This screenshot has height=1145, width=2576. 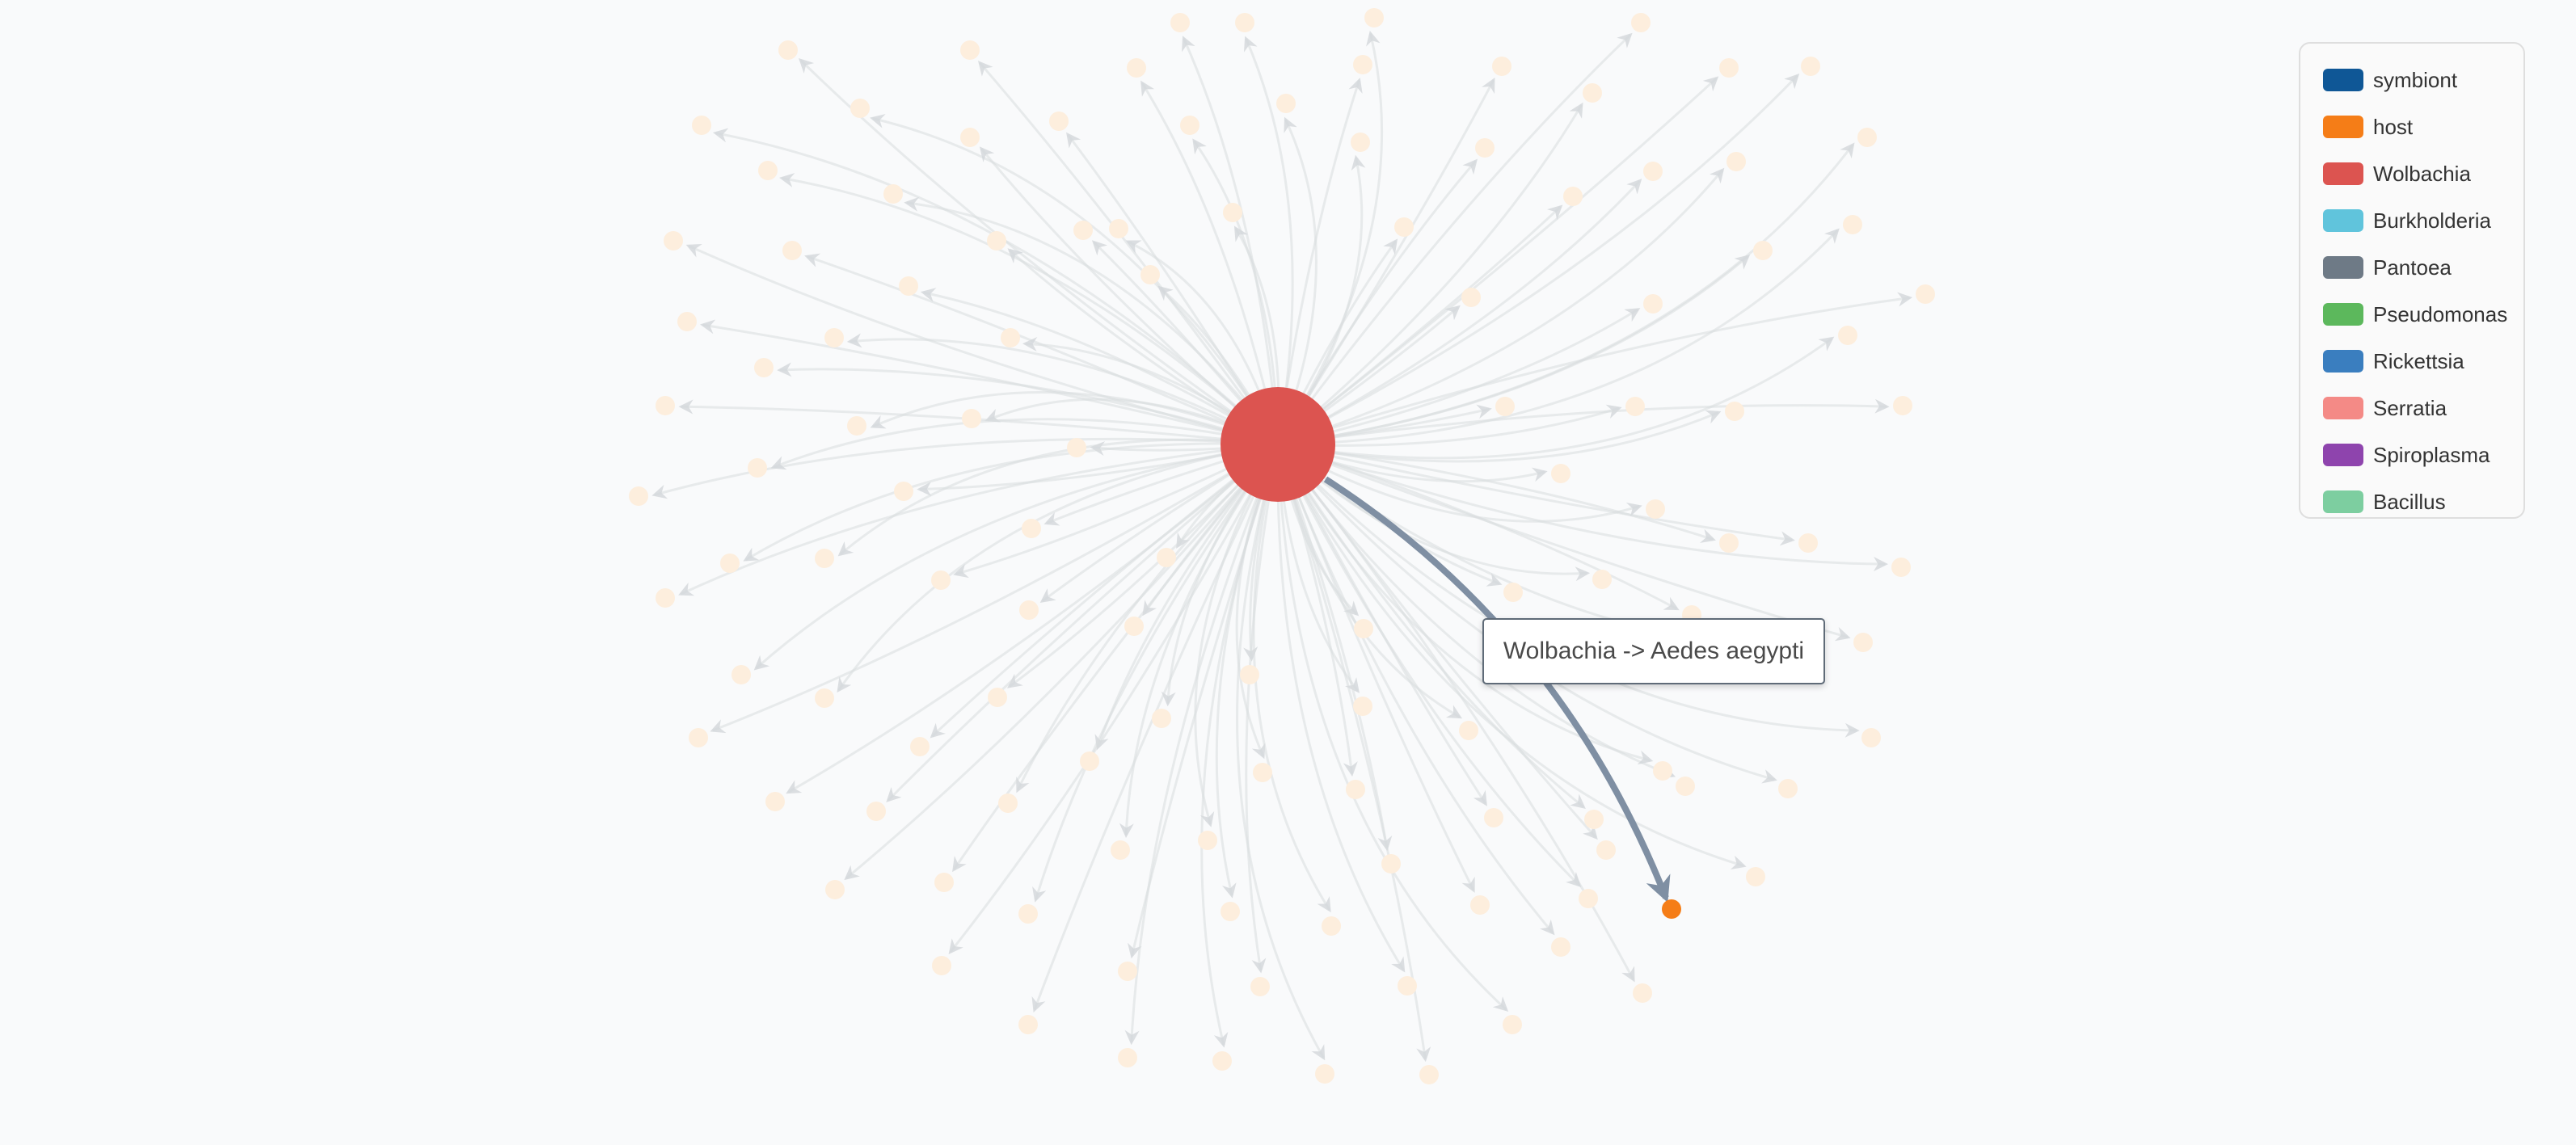 What do you see at coordinates (1672, 909) in the screenshot?
I see `node-aedes-aegypti` at bounding box center [1672, 909].